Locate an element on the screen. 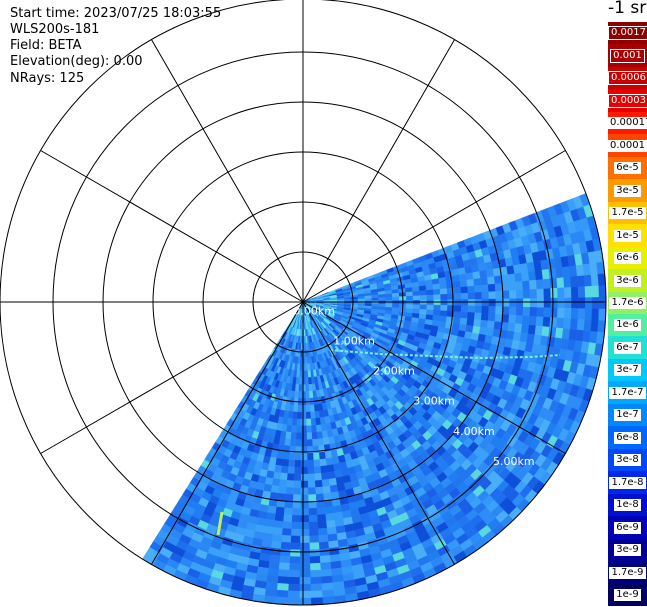 Image resolution: width=647 pixels, height=607 pixels. colorbar-swatch: 3e-5 is located at coordinates (627, 191).